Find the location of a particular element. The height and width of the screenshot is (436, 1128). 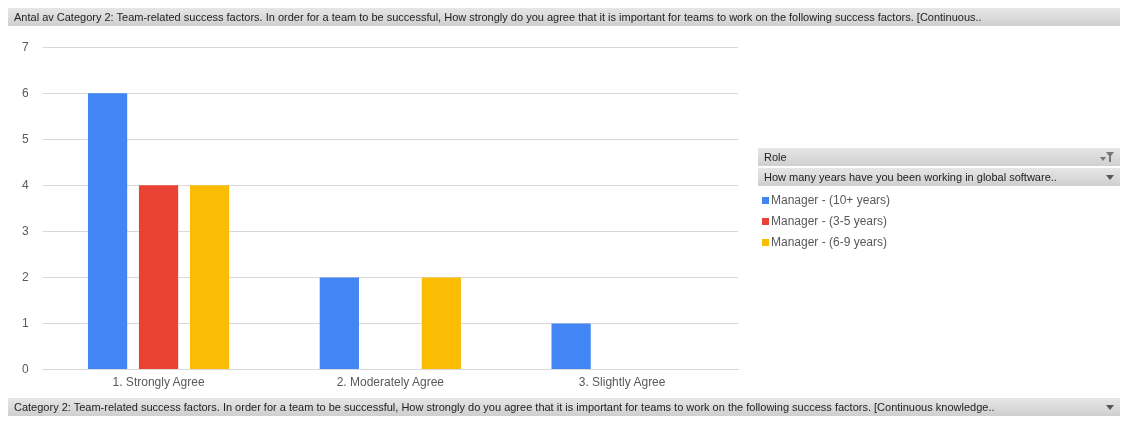

y-tick-label: 2 is located at coordinates (25, 276).